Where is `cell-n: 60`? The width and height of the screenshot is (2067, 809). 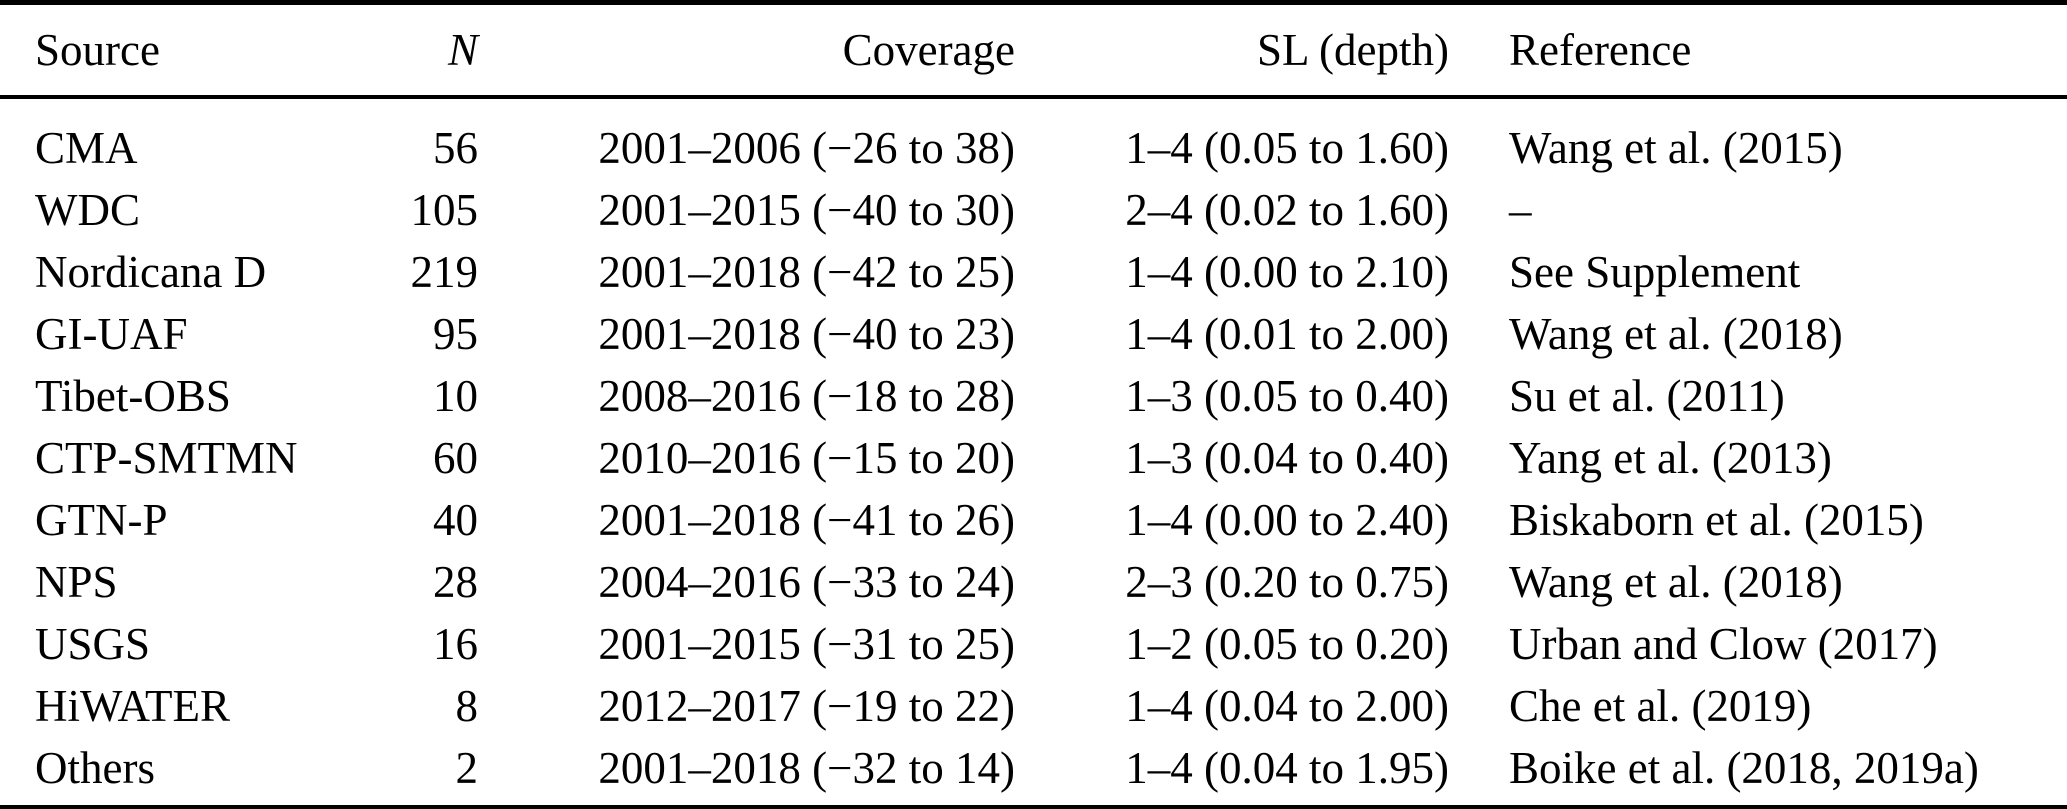 cell-n: 60 is located at coordinates (455, 457).